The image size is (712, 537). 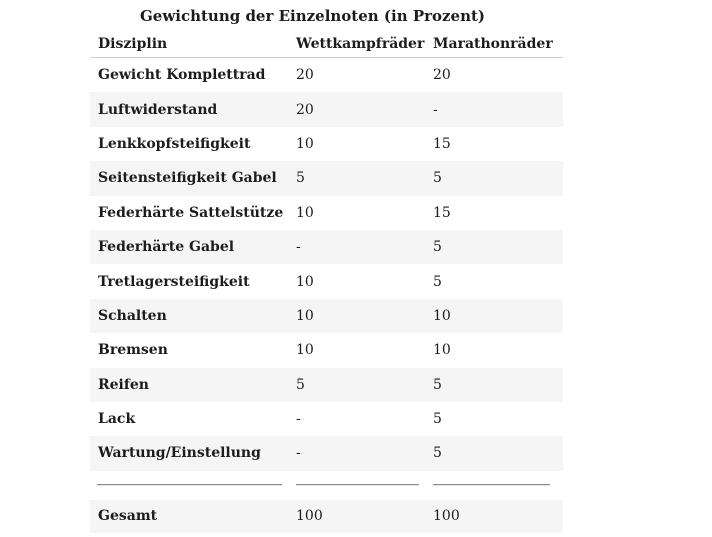 I want to click on table-row: Wartung/Einstellung - 5, so click(x=326, y=453).